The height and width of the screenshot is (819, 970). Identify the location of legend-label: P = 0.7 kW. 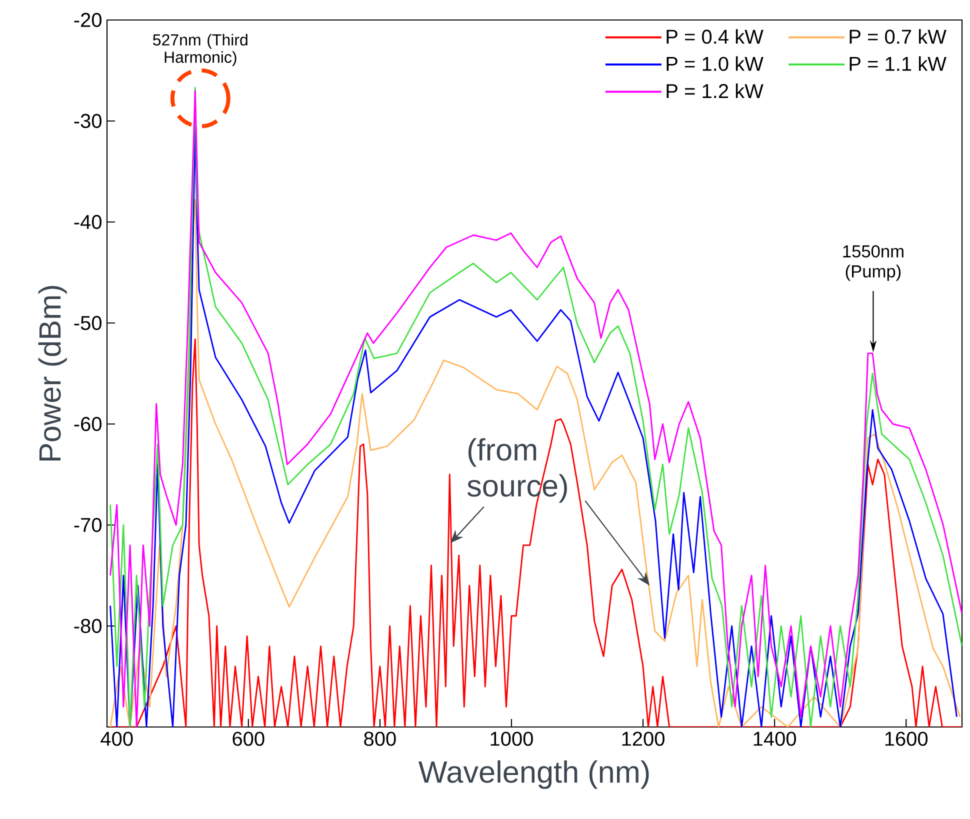
(898, 36).